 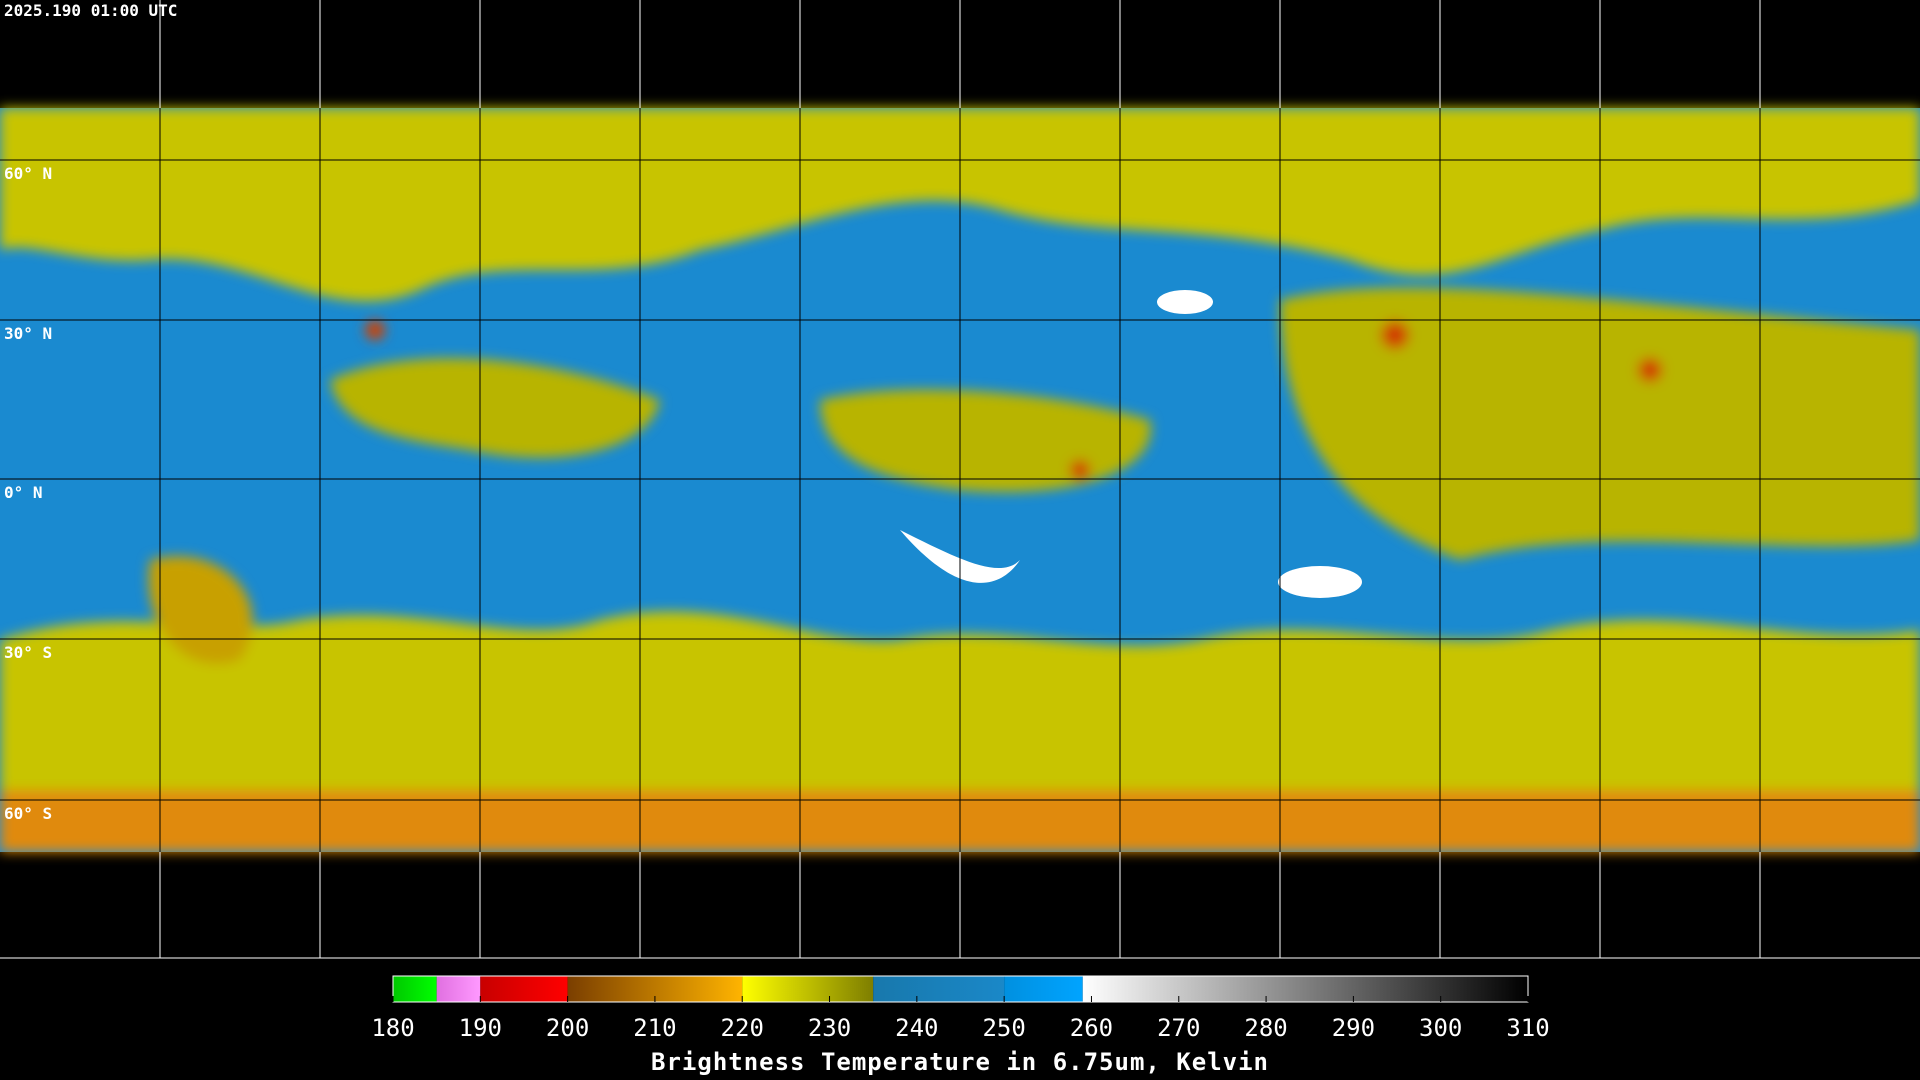 What do you see at coordinates (1440, 1028) in the screenshot?
I see `colorbar-tick-label: 300` at bounding box center [1440, 1028].